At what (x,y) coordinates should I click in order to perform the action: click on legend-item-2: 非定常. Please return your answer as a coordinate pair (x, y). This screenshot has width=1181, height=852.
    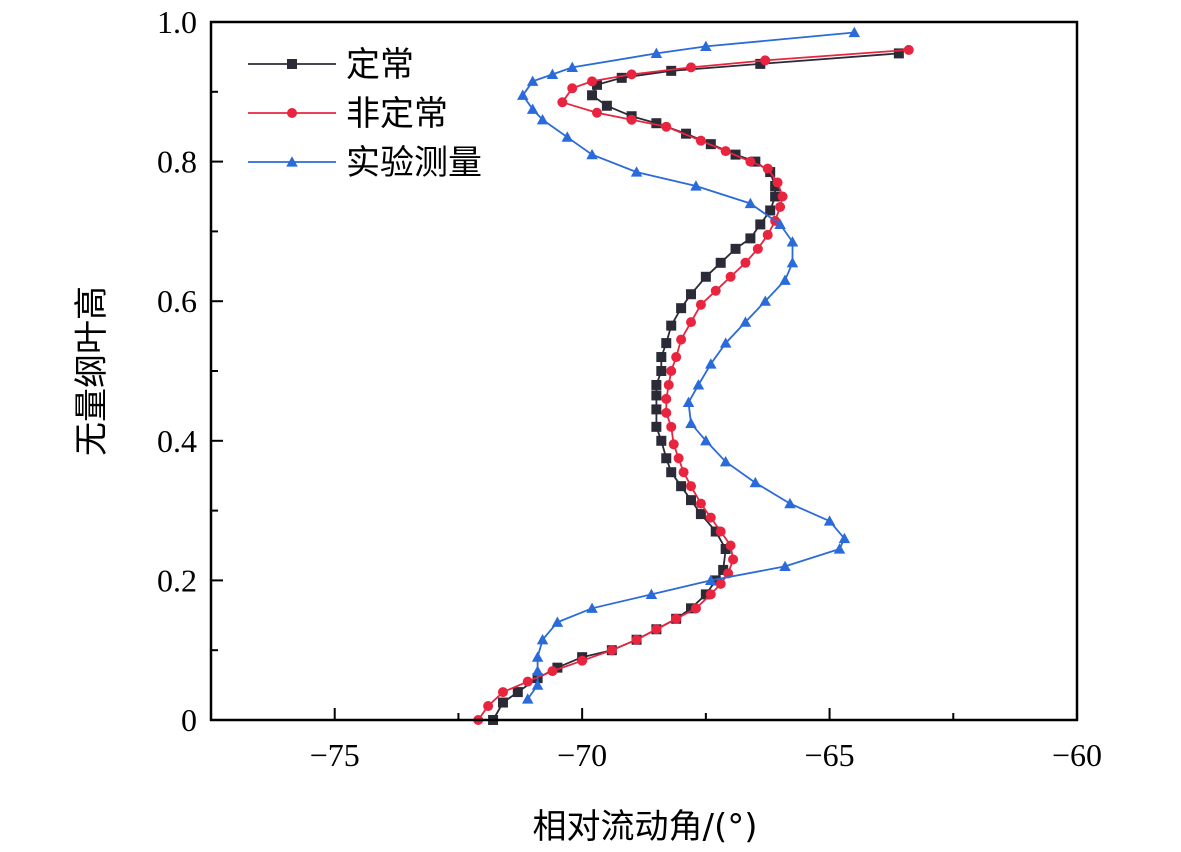
    Looking at the image, I should click on (348, 114).